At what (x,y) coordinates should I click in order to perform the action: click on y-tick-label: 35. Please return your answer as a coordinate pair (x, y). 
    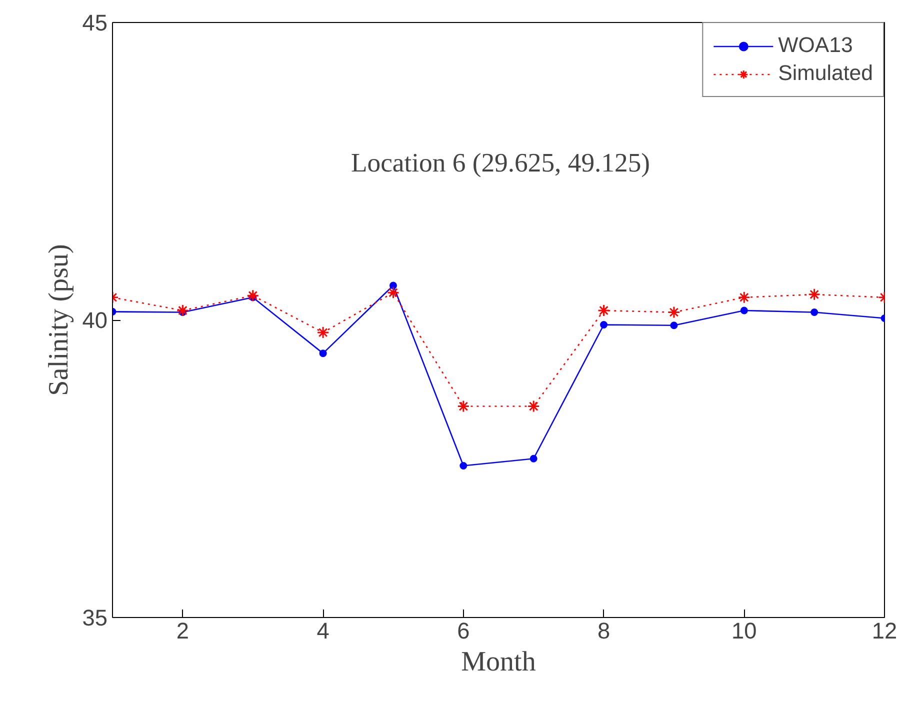
    Looking at the image, I should click on (95, 617).